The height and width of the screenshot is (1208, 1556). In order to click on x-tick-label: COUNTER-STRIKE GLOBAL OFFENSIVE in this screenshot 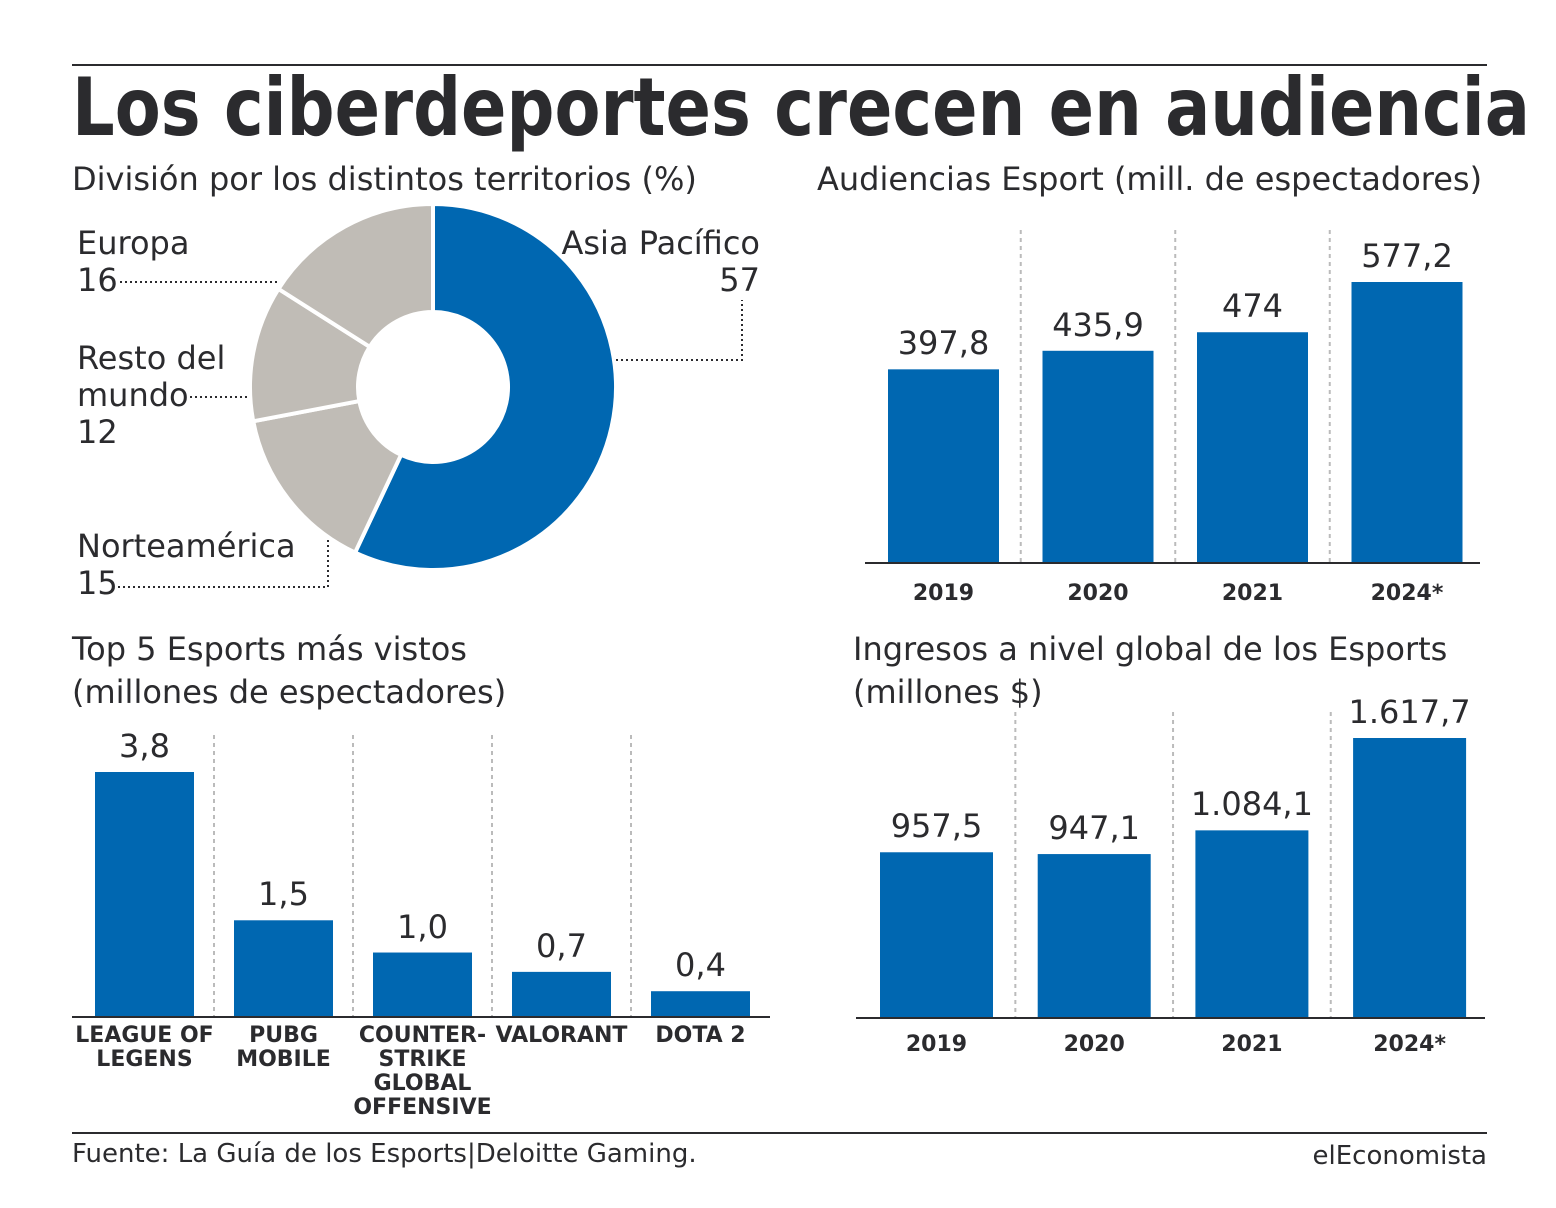, I will do `click(422, 1071)`.